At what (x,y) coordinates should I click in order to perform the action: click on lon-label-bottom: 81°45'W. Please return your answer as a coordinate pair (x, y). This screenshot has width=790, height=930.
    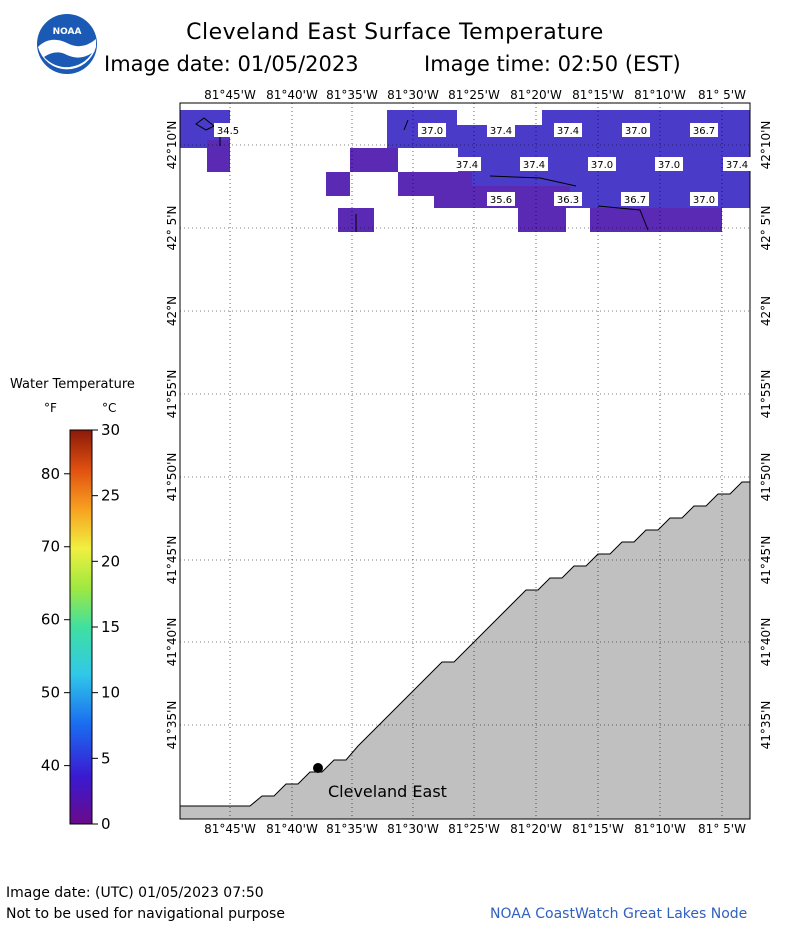
    Looking at the image, I should click on (230, 829).